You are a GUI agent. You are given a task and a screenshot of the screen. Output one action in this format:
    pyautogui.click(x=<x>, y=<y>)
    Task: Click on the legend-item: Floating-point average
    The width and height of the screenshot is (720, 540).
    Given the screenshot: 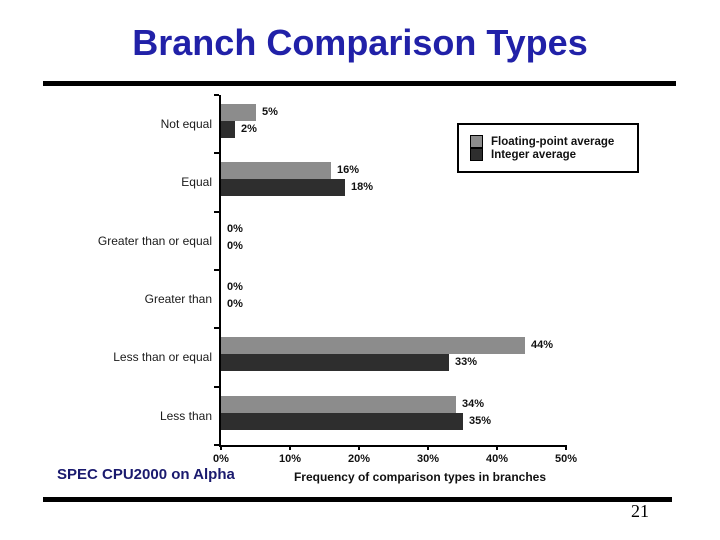 What is the action you would take?
    pyautogui.click(x=553, y=141)
    